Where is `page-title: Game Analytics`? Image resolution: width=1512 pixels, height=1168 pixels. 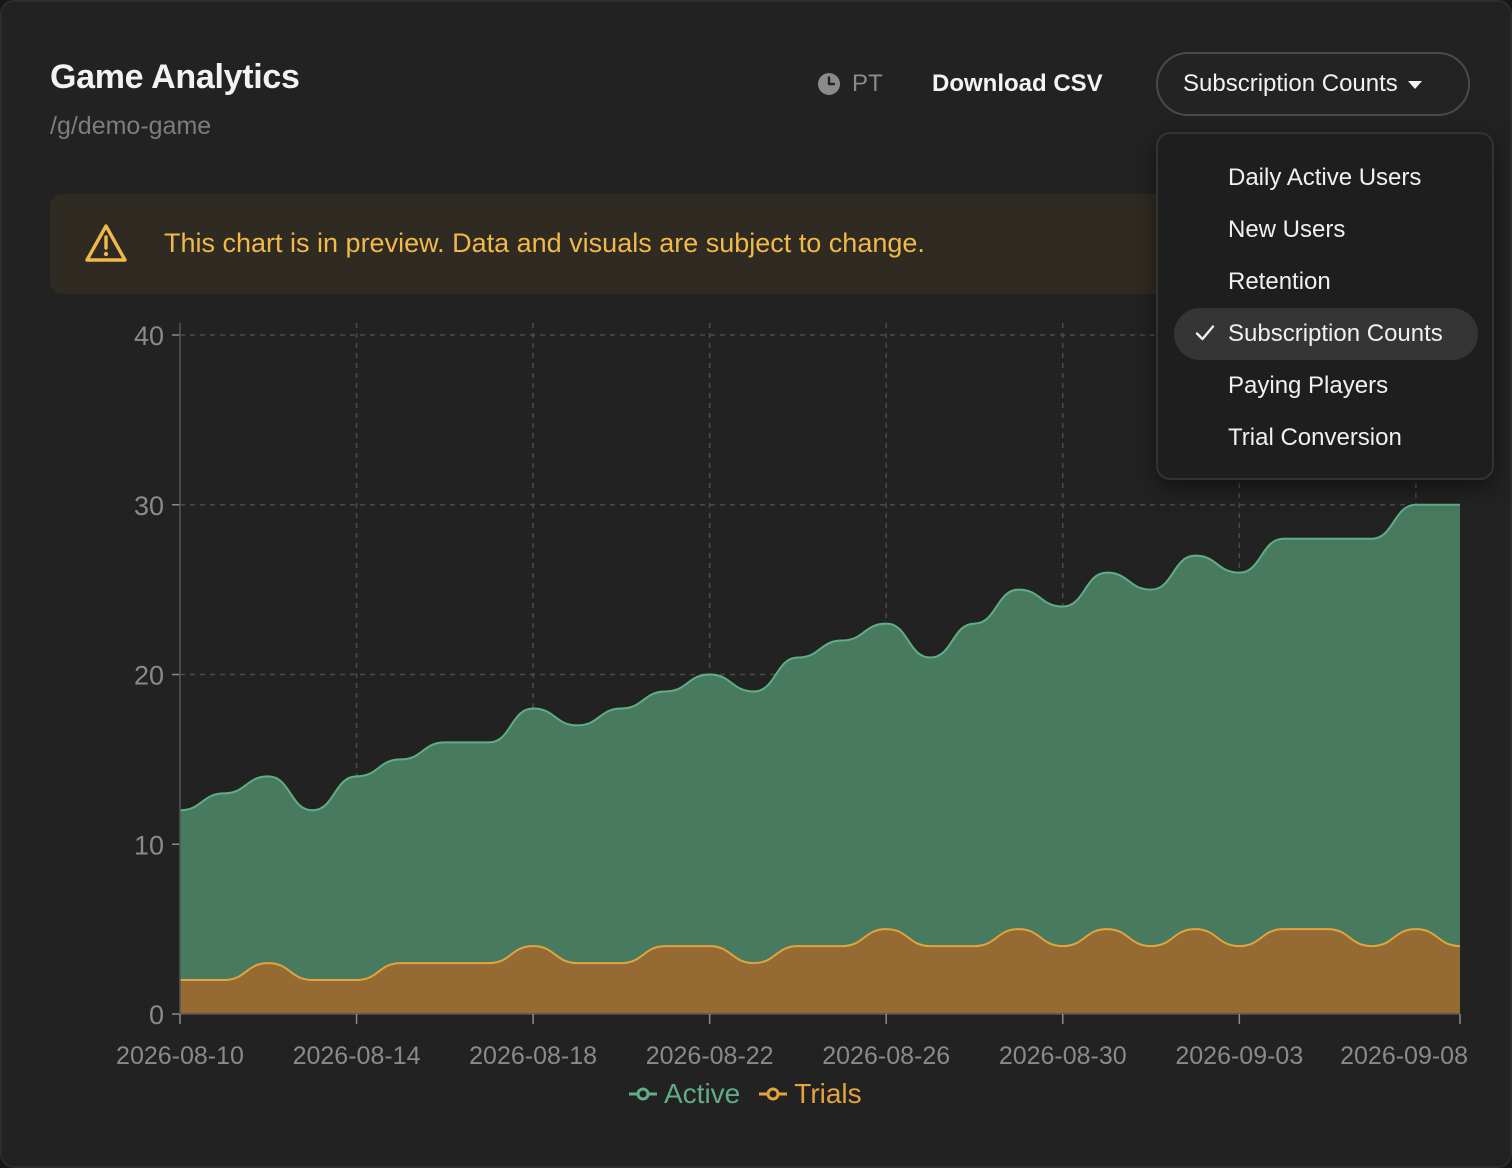 page-title: Game Analytics is located at coordinates (175, 77).